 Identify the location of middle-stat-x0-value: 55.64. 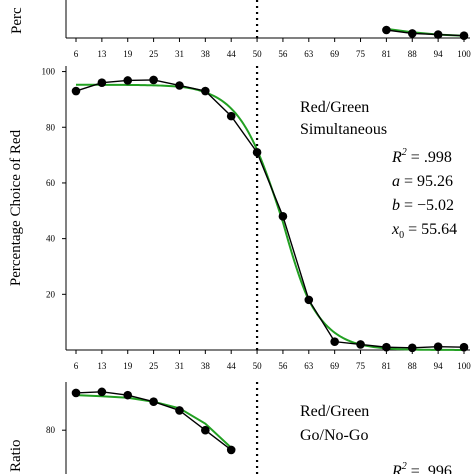
(439, 229).